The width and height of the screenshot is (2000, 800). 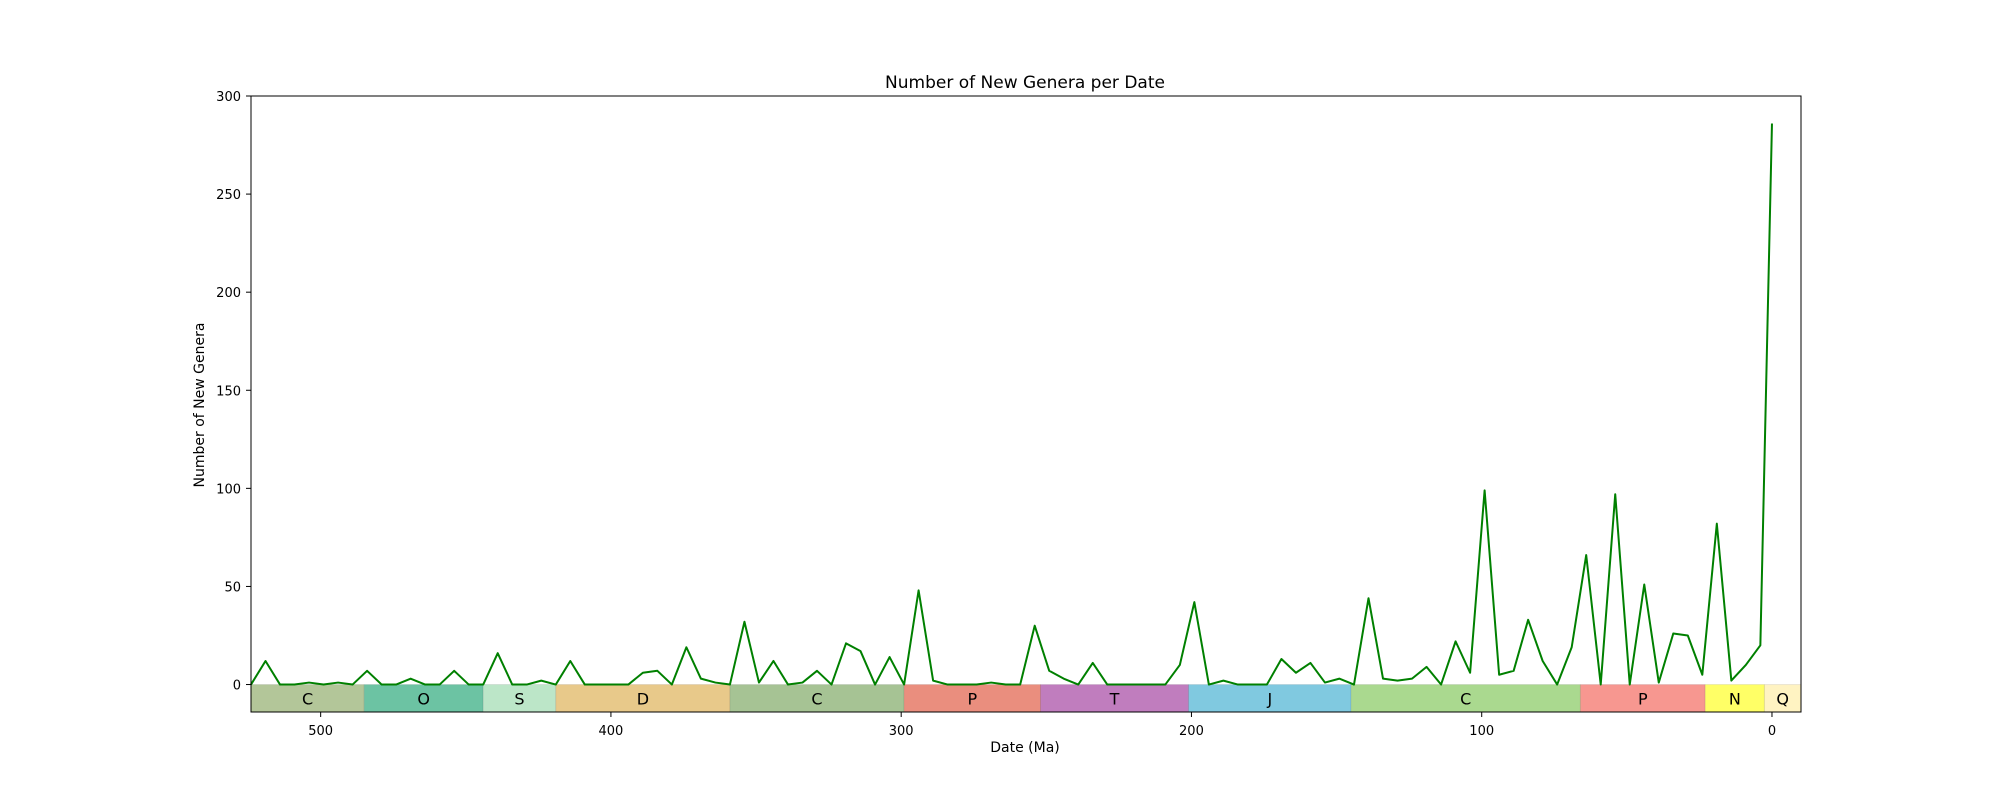 I want to click on x-tick-label: 100, so click(x=1481, y=731).